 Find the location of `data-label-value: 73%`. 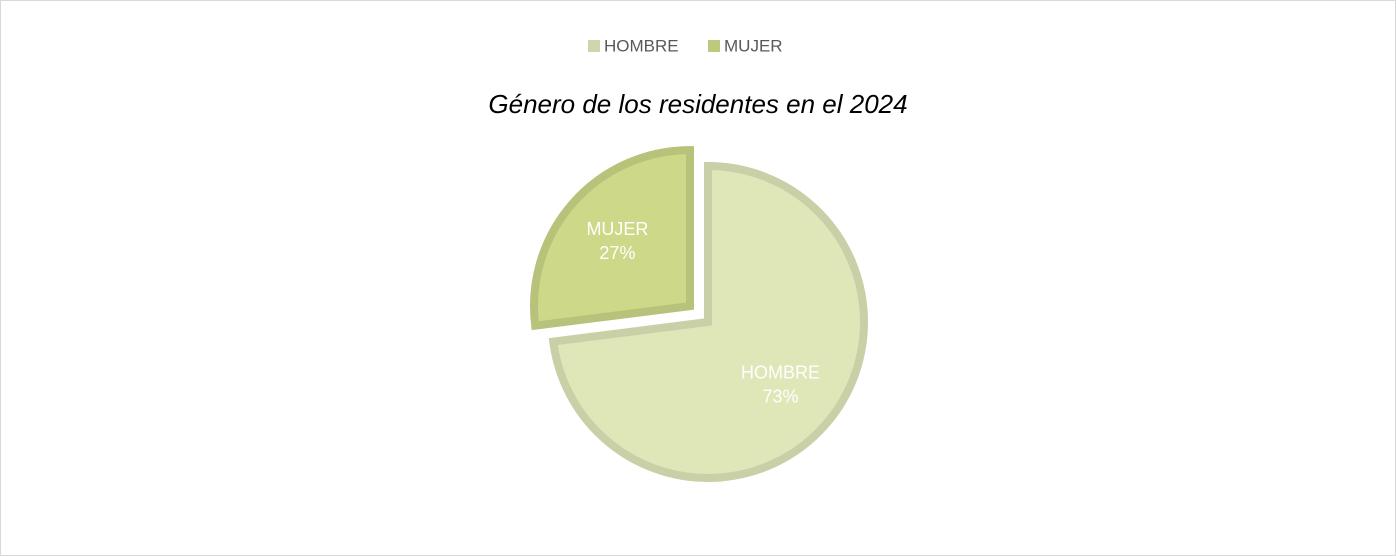

data-label-value: 73% is located at coordinates (781, 397).